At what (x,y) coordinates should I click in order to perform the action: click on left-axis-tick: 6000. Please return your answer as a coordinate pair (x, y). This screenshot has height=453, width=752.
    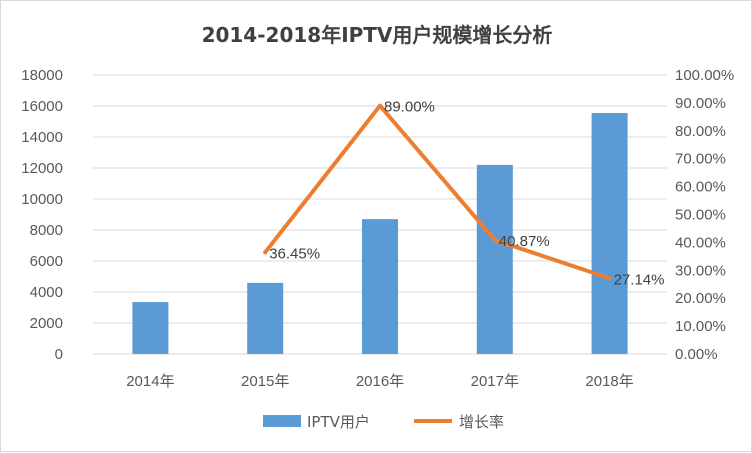
    Looking at the image, I should click on (46, 261).